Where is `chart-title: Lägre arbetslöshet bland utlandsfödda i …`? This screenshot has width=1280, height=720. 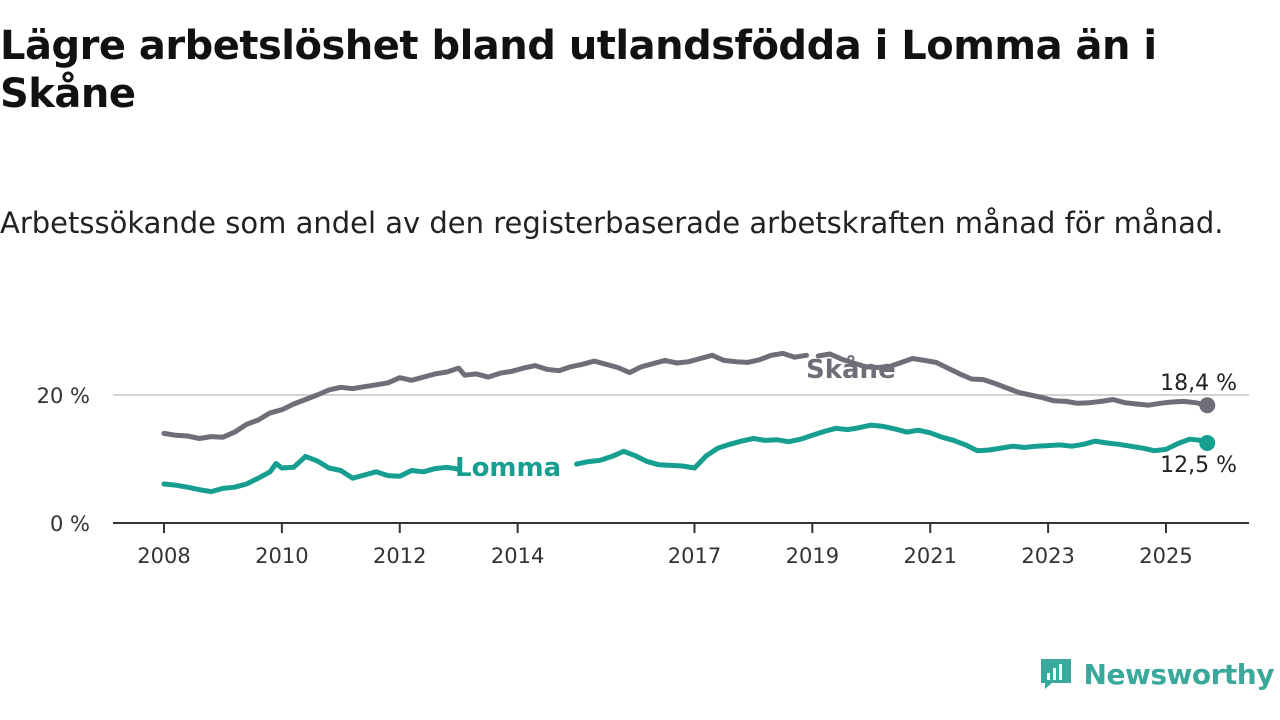 chart-title: Lägre arbetslöshet bland utlandsfödda i … is located at coordinates (578, 70).